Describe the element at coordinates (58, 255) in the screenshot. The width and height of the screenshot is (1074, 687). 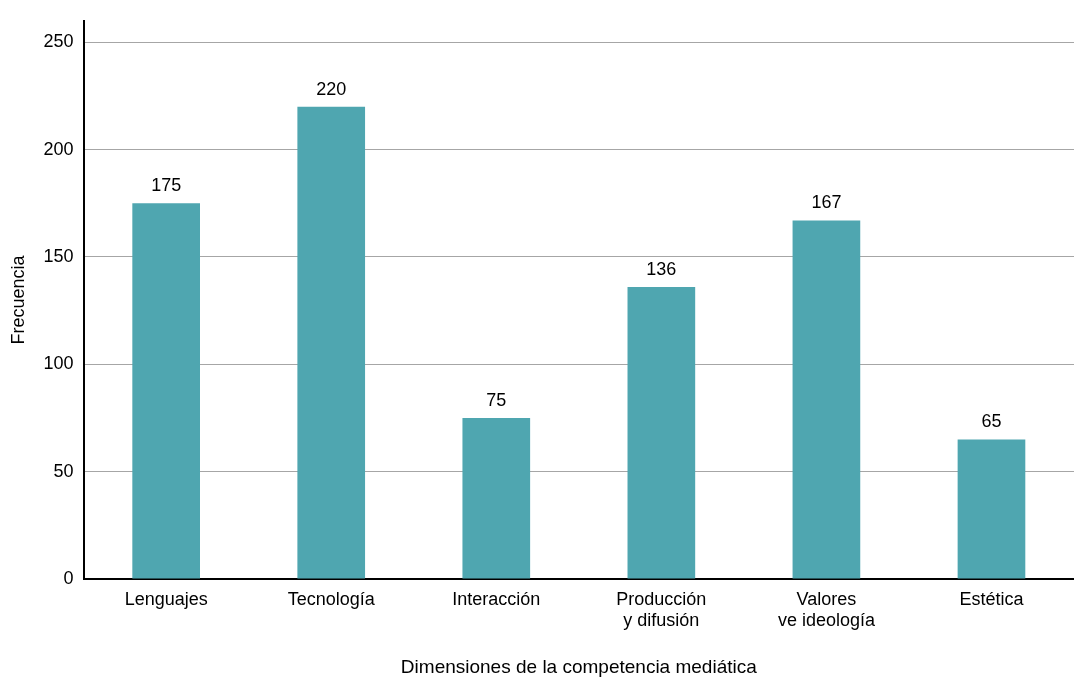
I see `y-tick-label: 150` at that location.